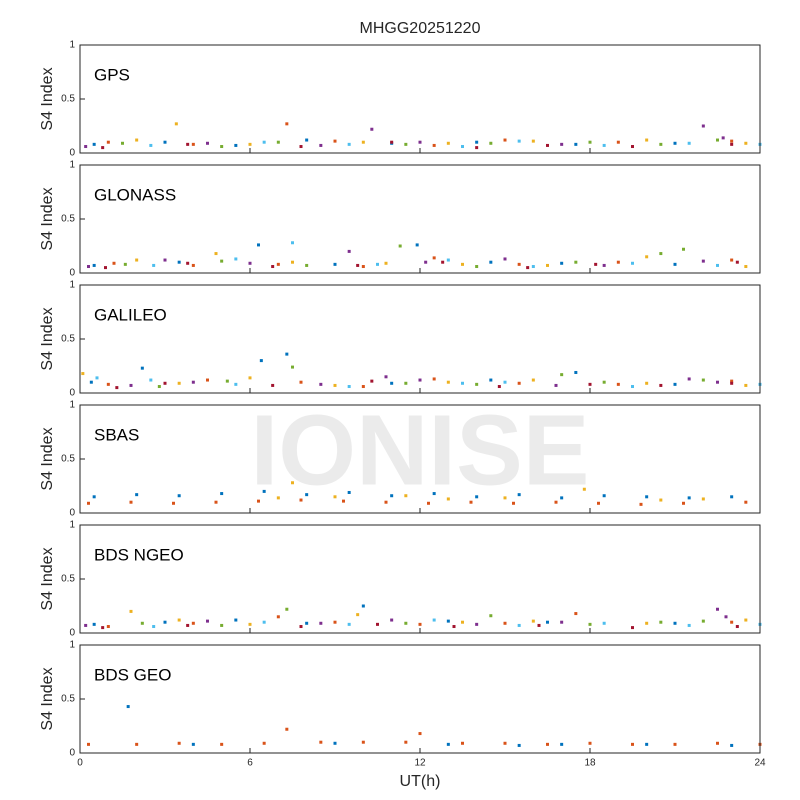 The height and width of the screenshot is (800, 800). I want to click on panel-label: GLONASS, so click(135, 194).